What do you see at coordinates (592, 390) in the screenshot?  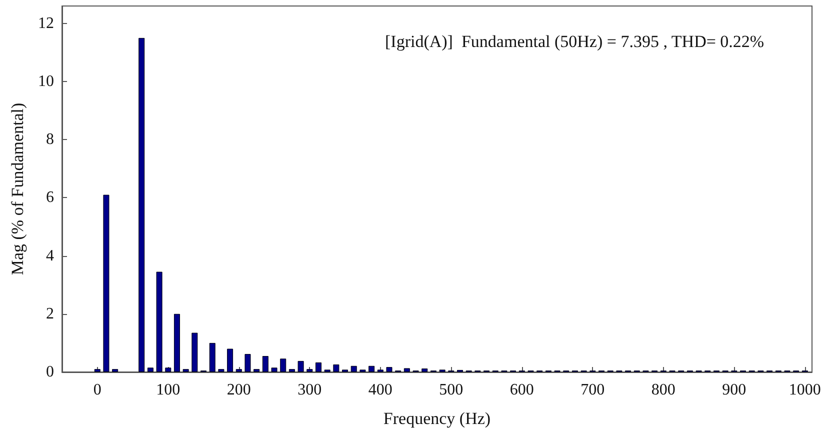 I see `x-tick-label: 700` at bounding box center [592, 390].